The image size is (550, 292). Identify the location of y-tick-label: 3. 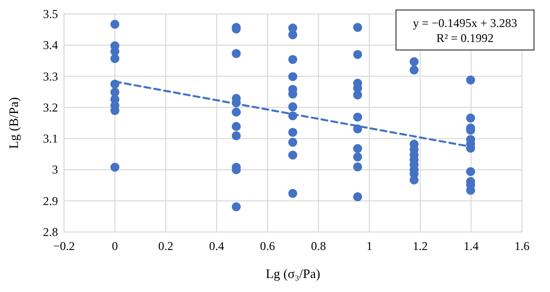
(55, 169).